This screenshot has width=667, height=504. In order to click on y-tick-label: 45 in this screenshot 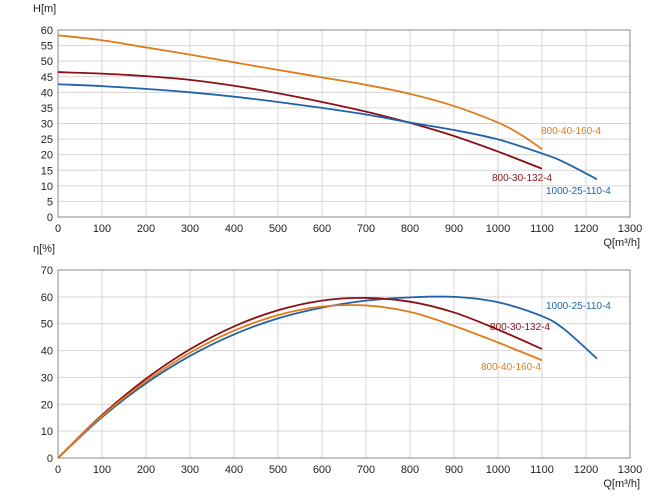, I will do `click(47, 78)`.